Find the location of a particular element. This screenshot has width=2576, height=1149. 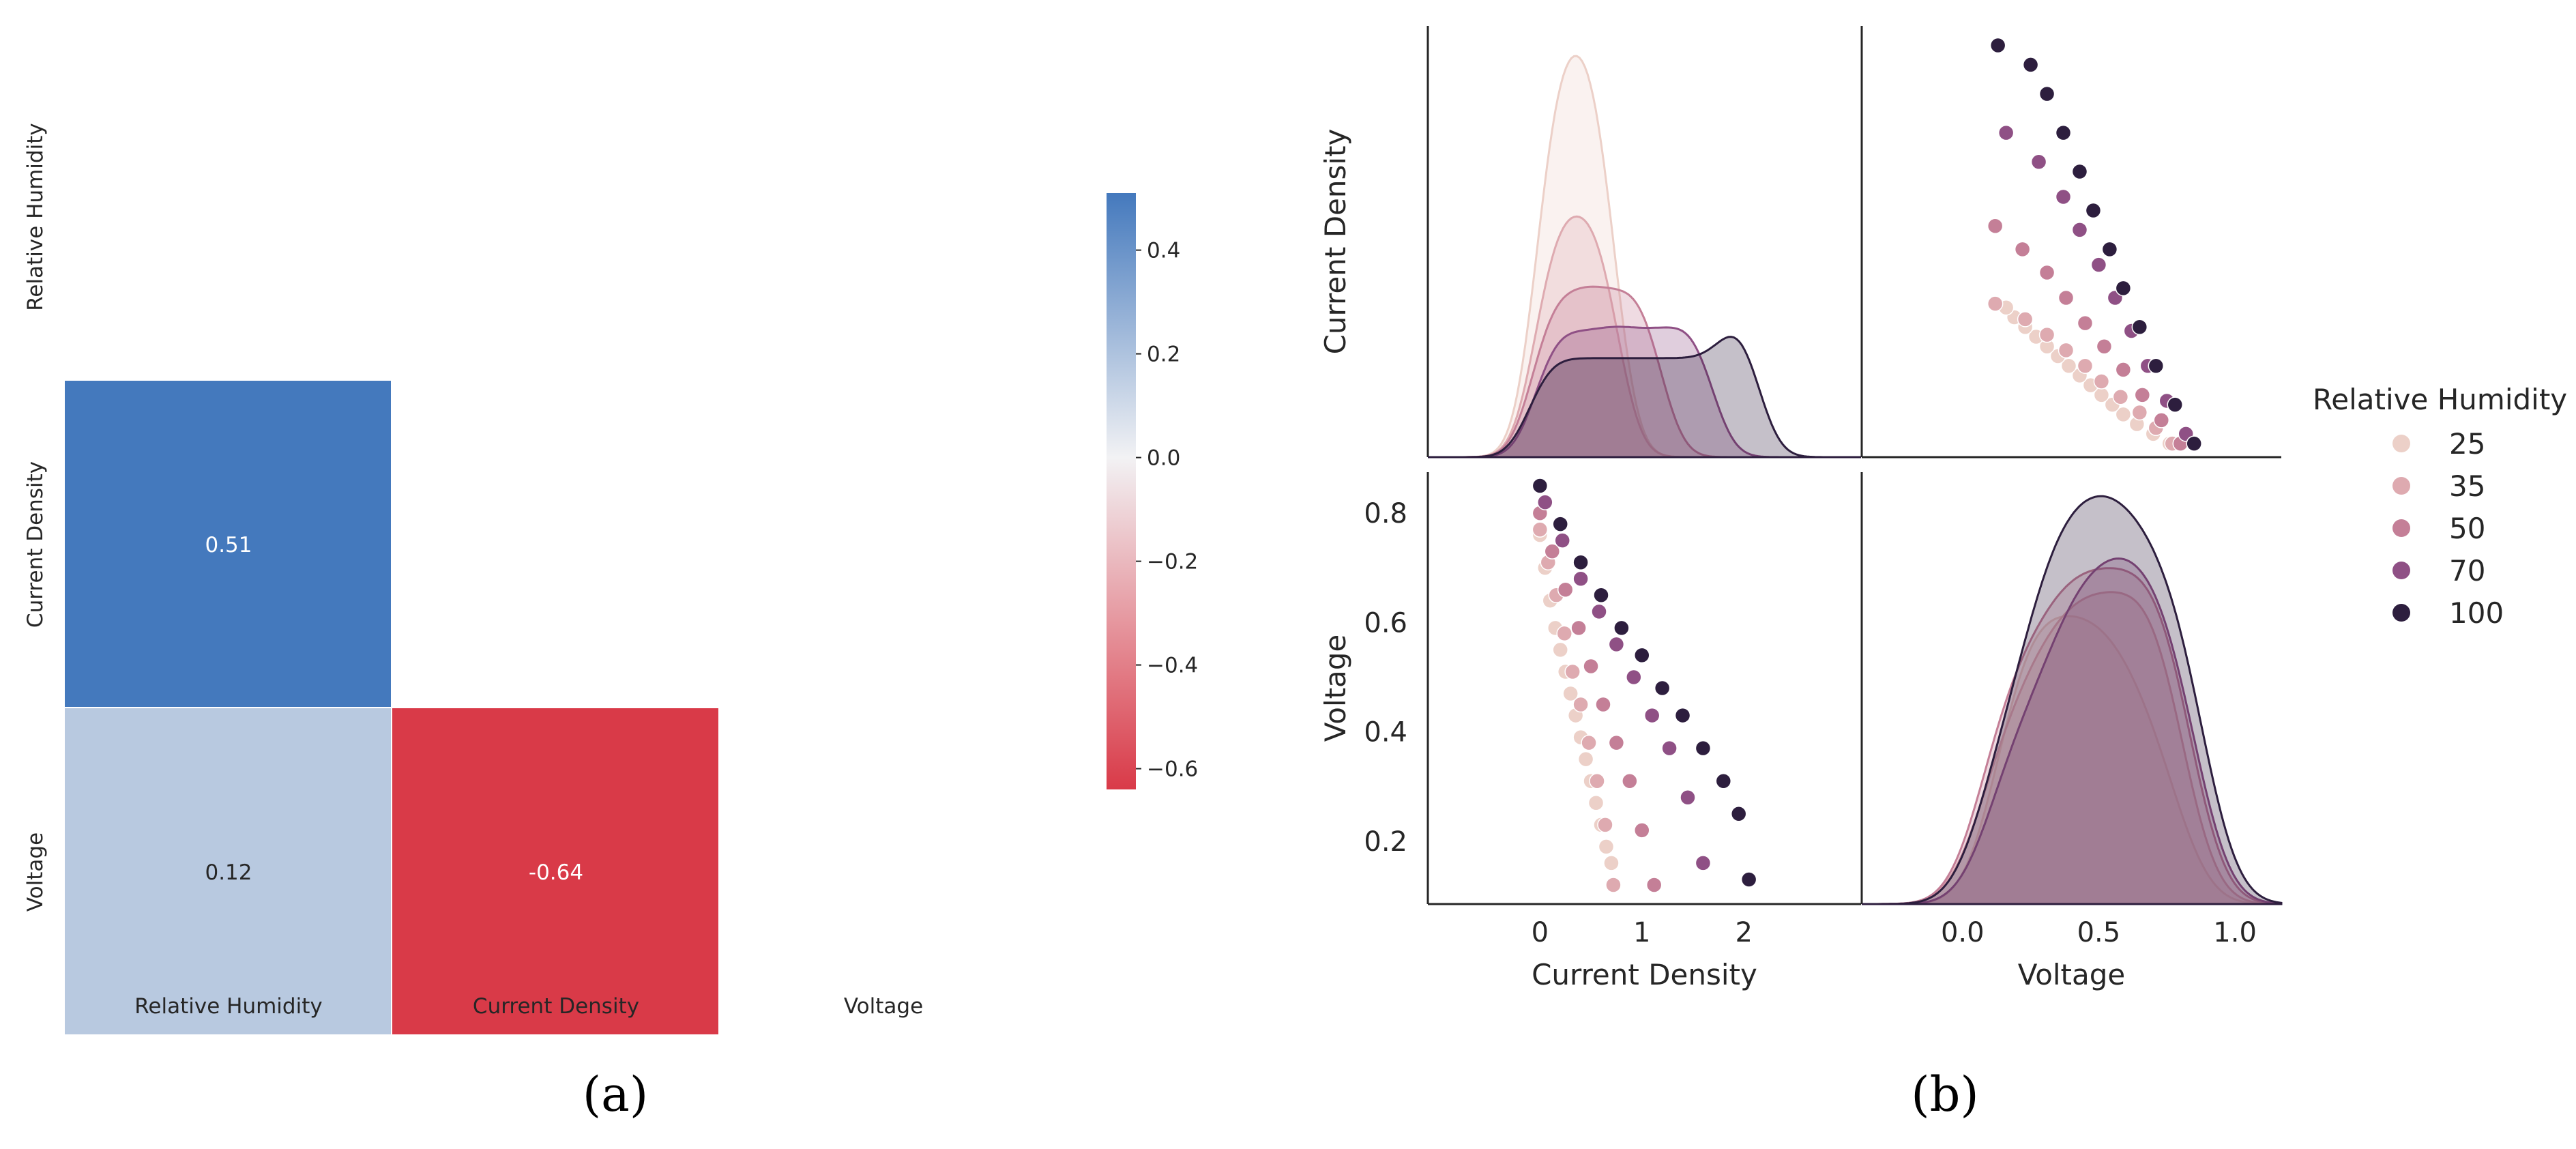

legend-label-50: 50 is located at coordinates (2467, 528).